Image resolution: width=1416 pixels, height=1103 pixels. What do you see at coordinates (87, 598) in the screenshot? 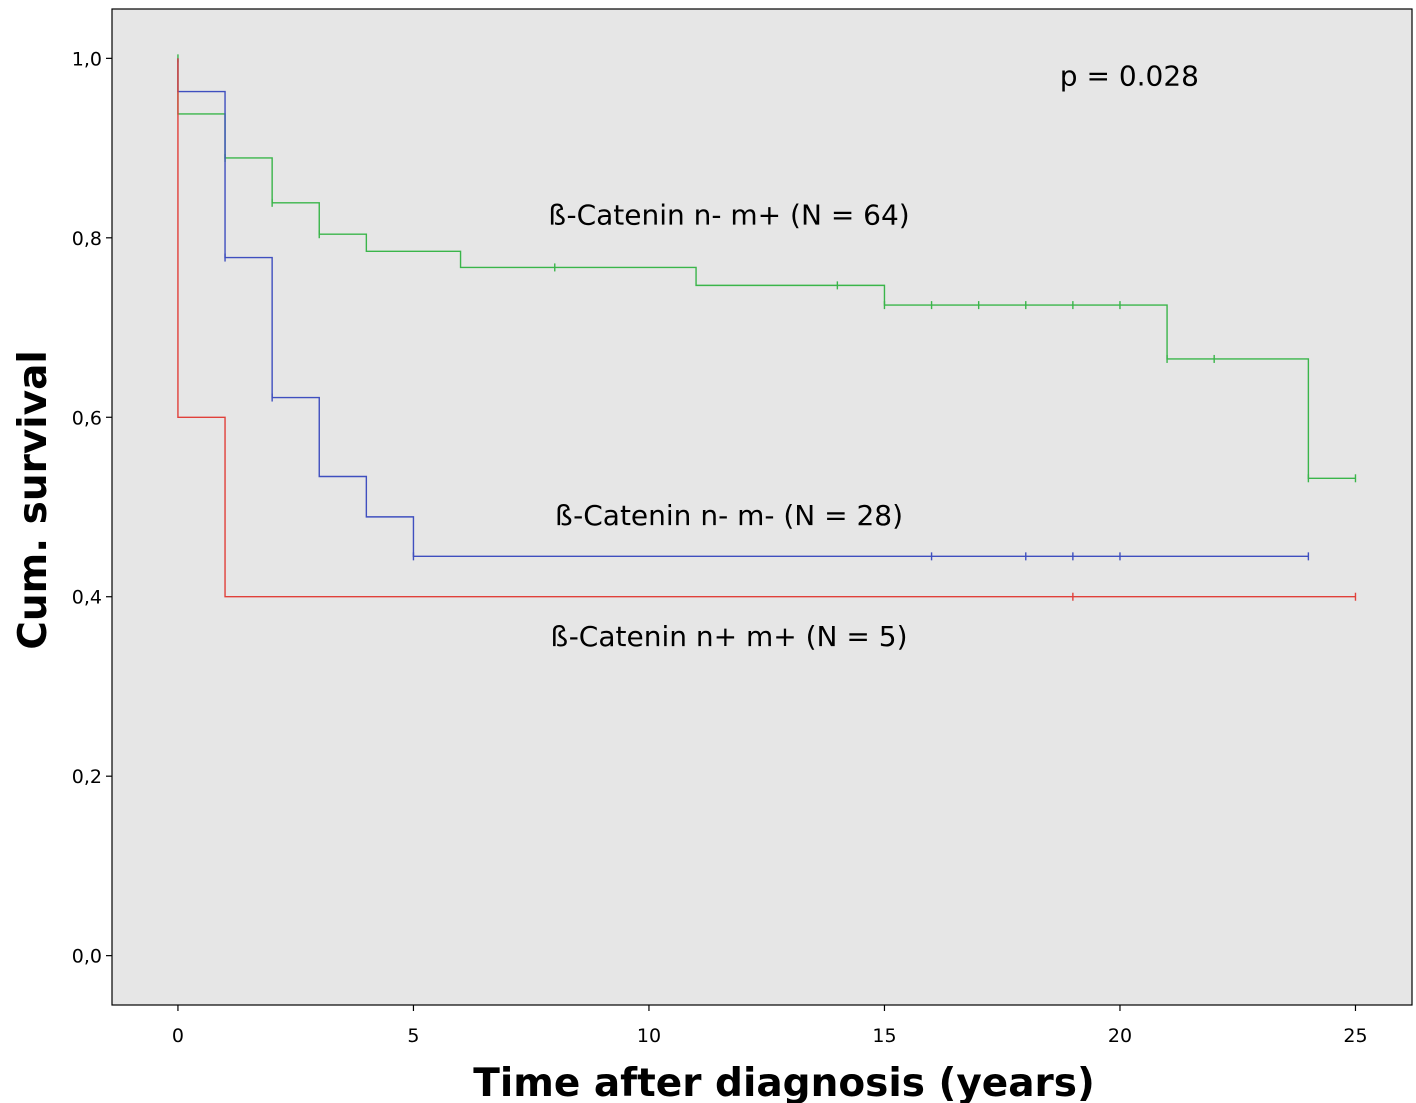
I see `y-tick-label: 0,4` at bounding box center [87, 598].